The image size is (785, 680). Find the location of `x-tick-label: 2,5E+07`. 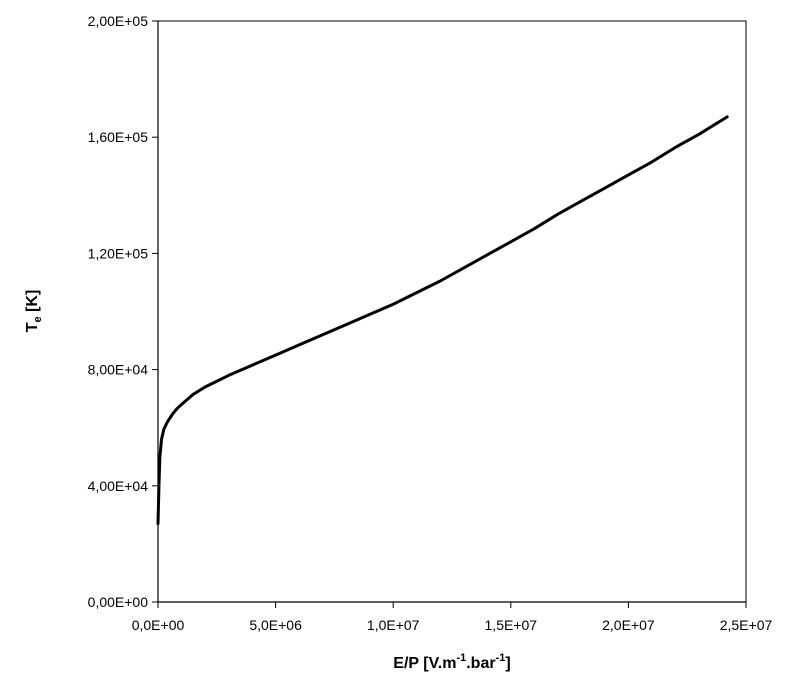

x-tick-label: 2,5E+07 is located at coordinates (746, 625).